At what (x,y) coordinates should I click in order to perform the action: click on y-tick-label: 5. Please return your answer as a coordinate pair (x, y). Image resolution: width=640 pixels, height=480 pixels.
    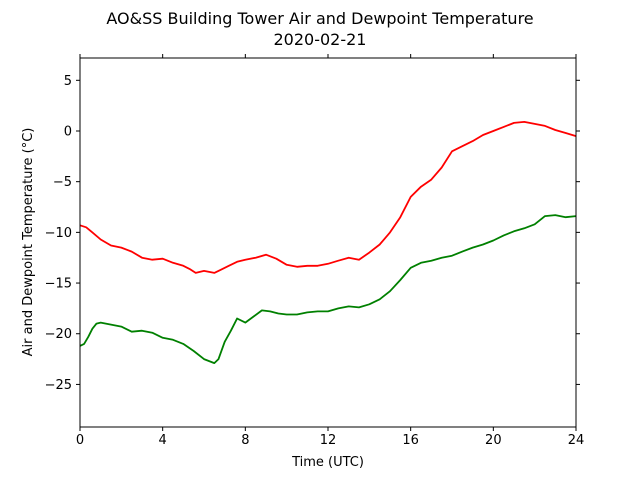
    Looking at the image, I should click on (68, 81).